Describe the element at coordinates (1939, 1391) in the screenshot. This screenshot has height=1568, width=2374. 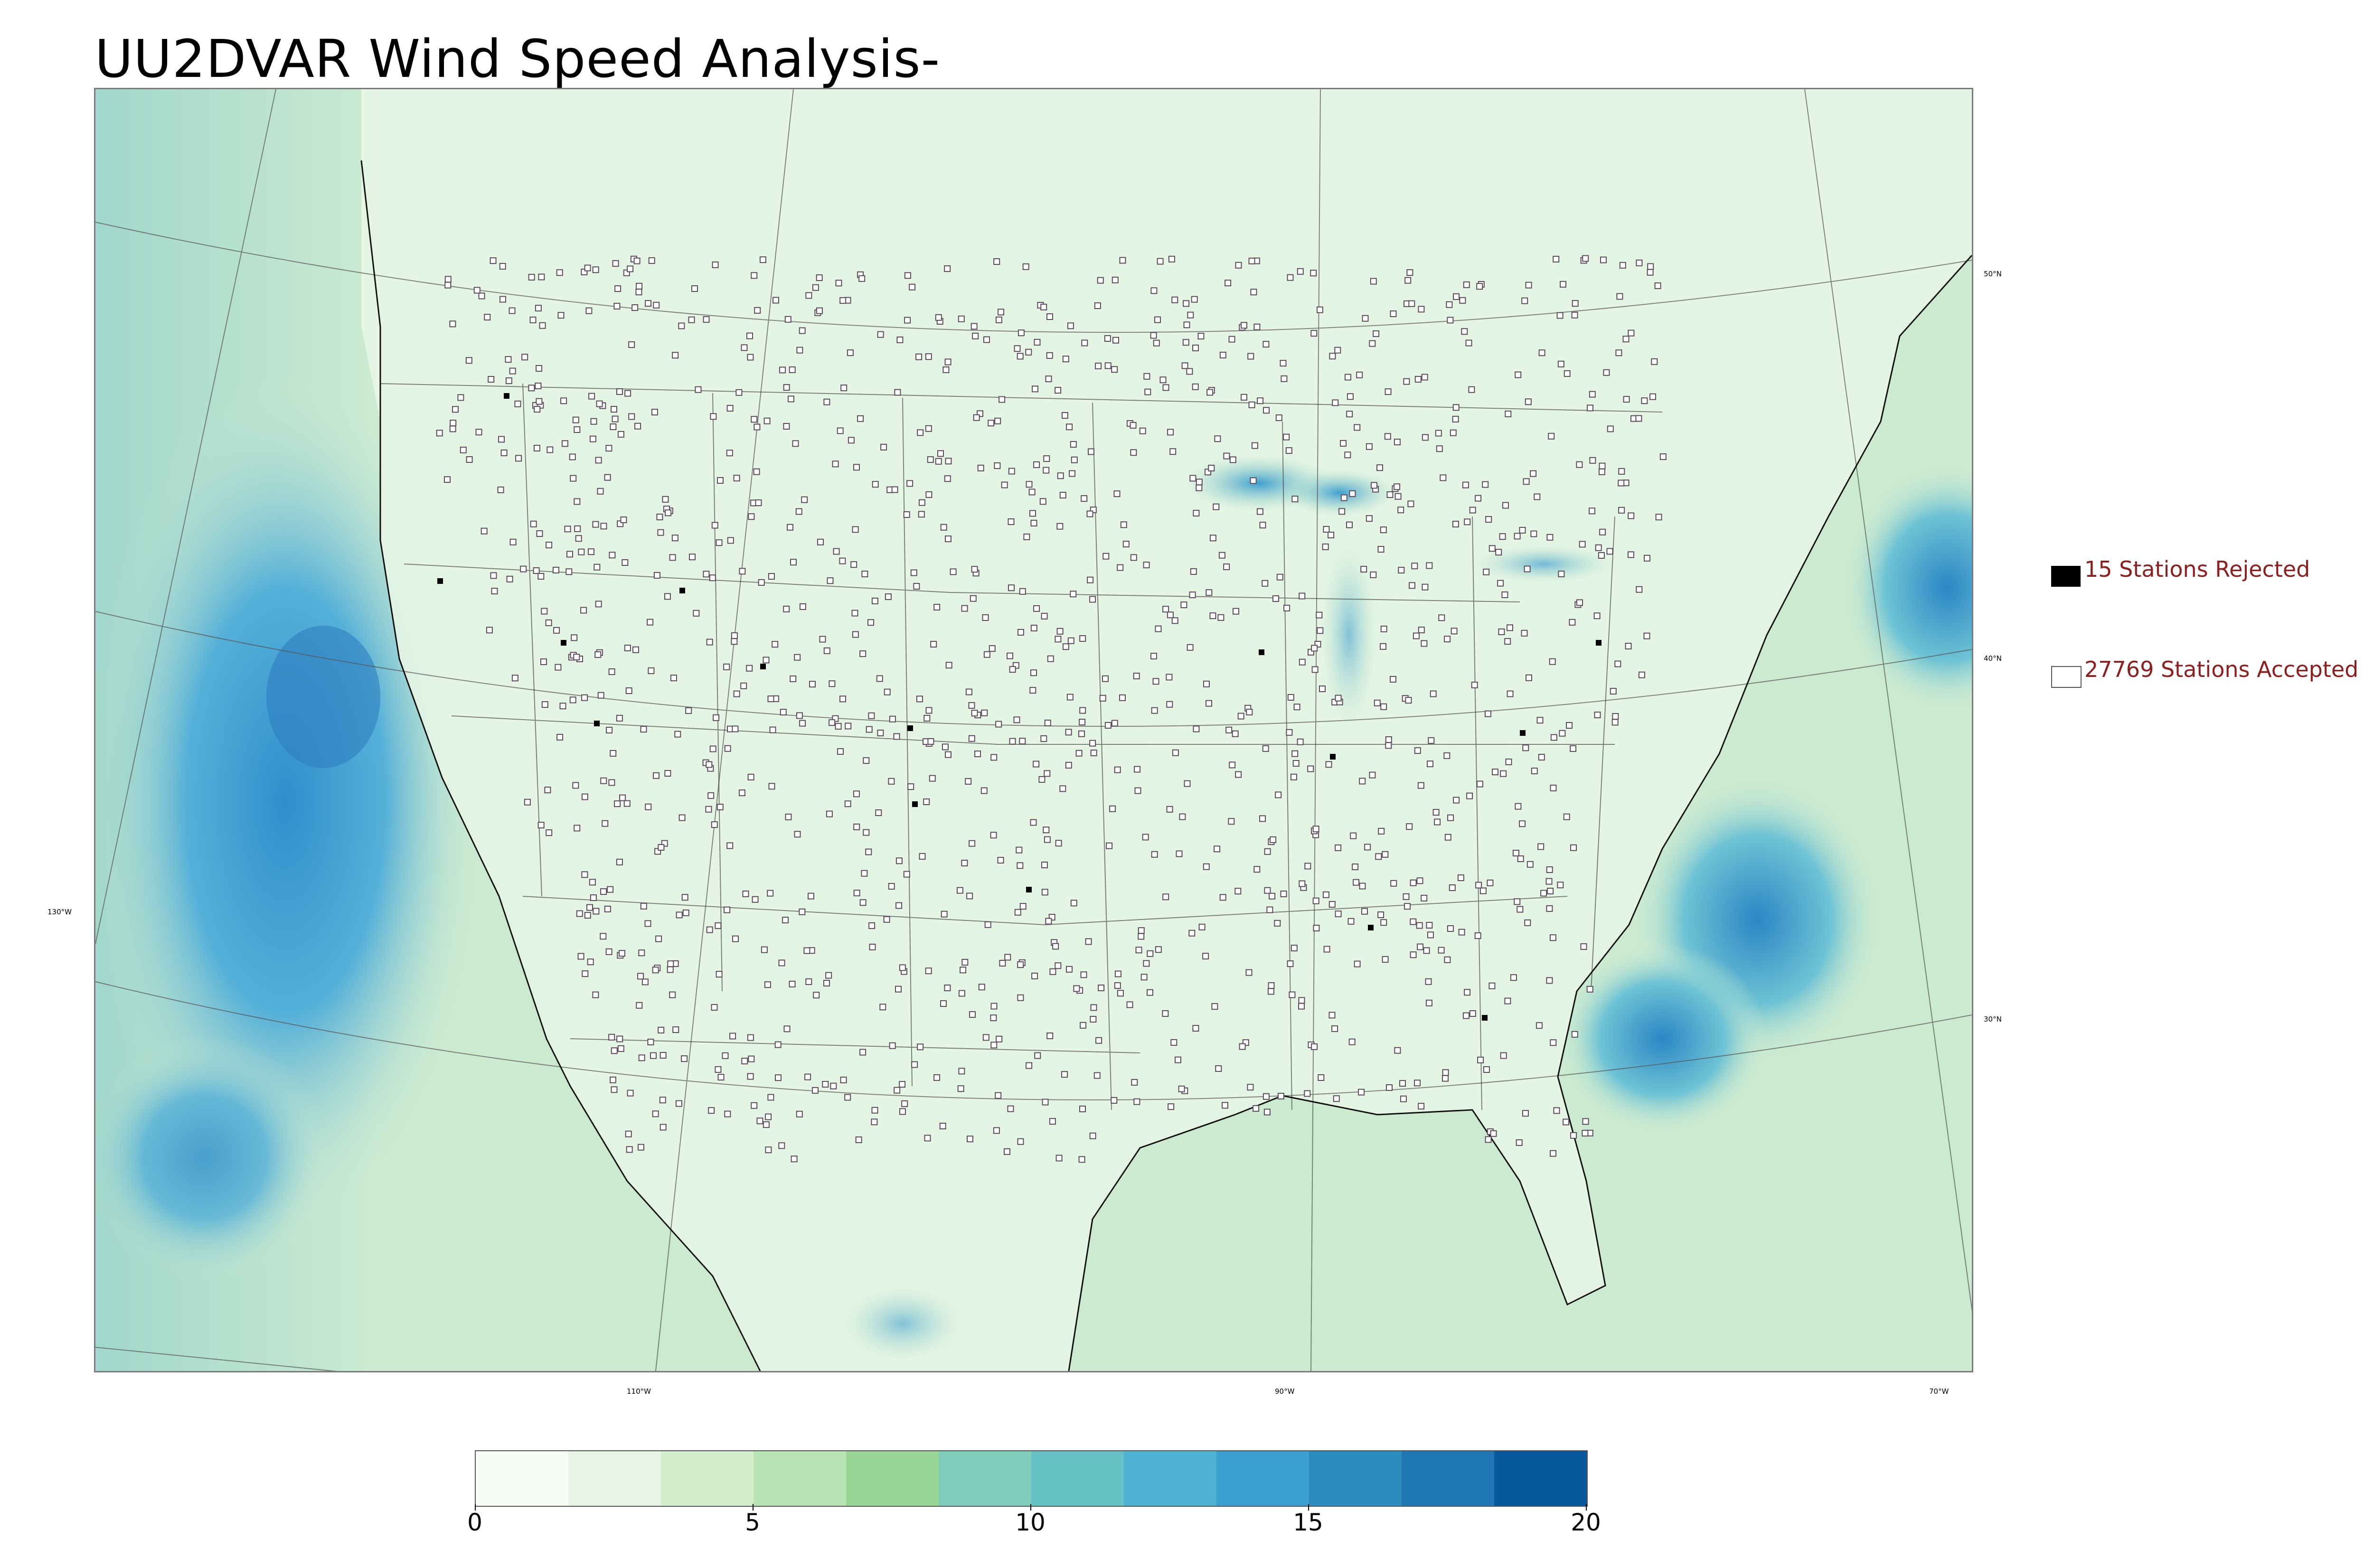
I see `lon-label-70: 70°W` at that location.